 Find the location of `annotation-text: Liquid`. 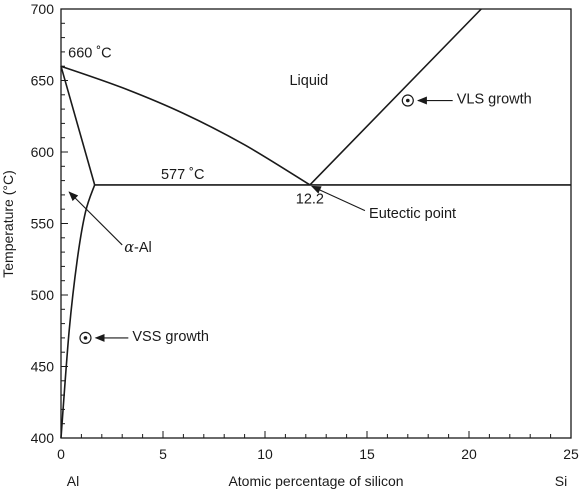

annotation-text: Liquid is located at coordinates (308, 81).